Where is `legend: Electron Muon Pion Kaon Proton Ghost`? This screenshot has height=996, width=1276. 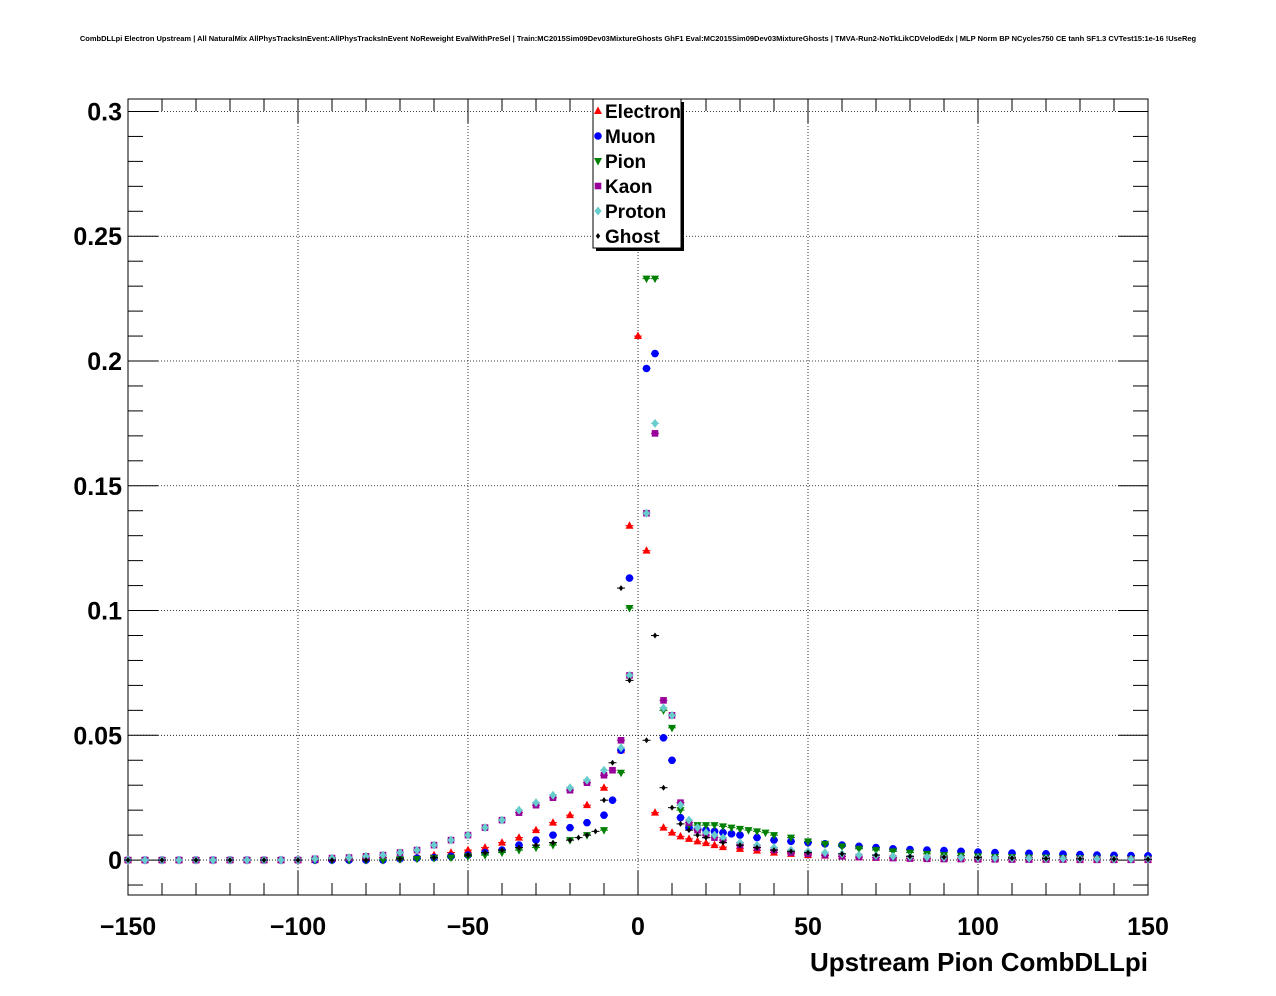
legend: Electron Muon Pion Kaon Proton Ghost is located at coordinates (638, 174).